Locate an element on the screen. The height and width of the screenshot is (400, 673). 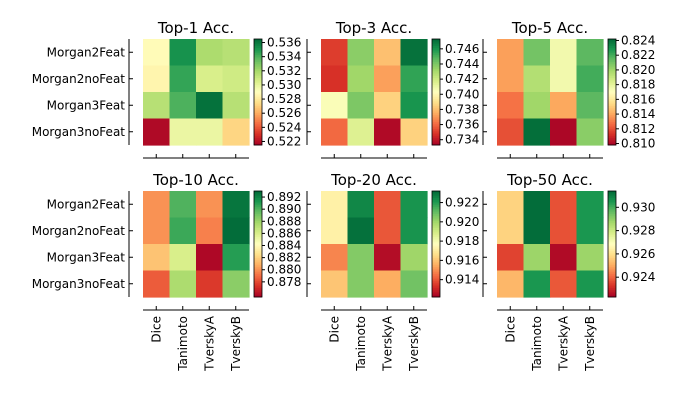
panel-title: Top-50 Acc. is located at coordinates (549, 180).